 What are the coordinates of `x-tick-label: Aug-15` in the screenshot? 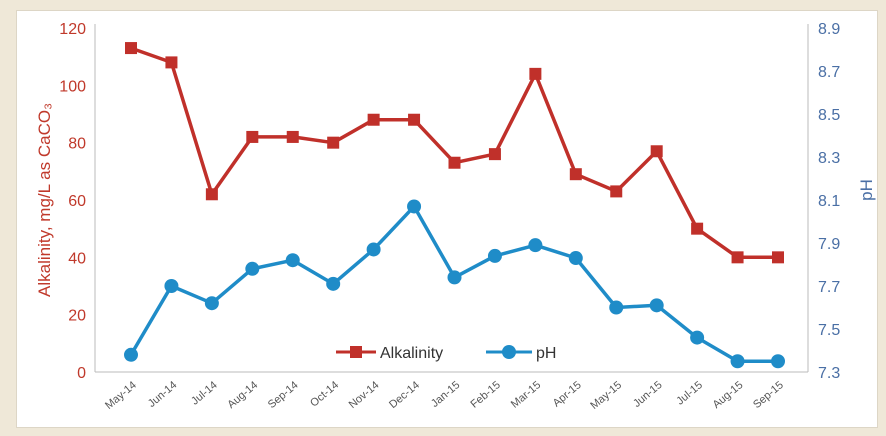 It's located at (728, 395).